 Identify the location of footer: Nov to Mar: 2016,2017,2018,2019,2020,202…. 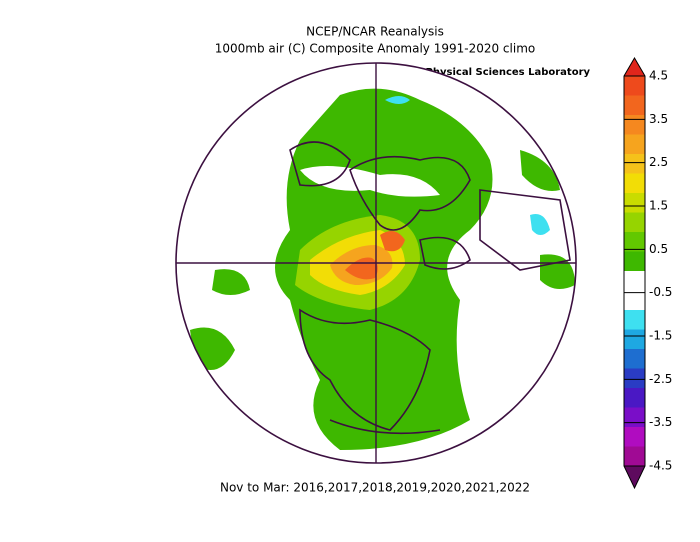
(375, 488).